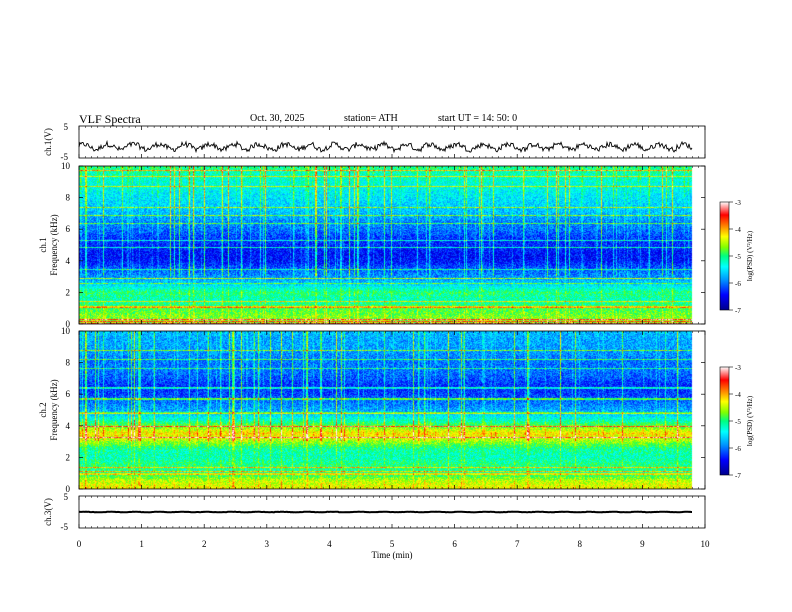 The height and width of the screenshot is (612, 792). I want to click on ch1-ytick-label: 6, so click(68, 229).